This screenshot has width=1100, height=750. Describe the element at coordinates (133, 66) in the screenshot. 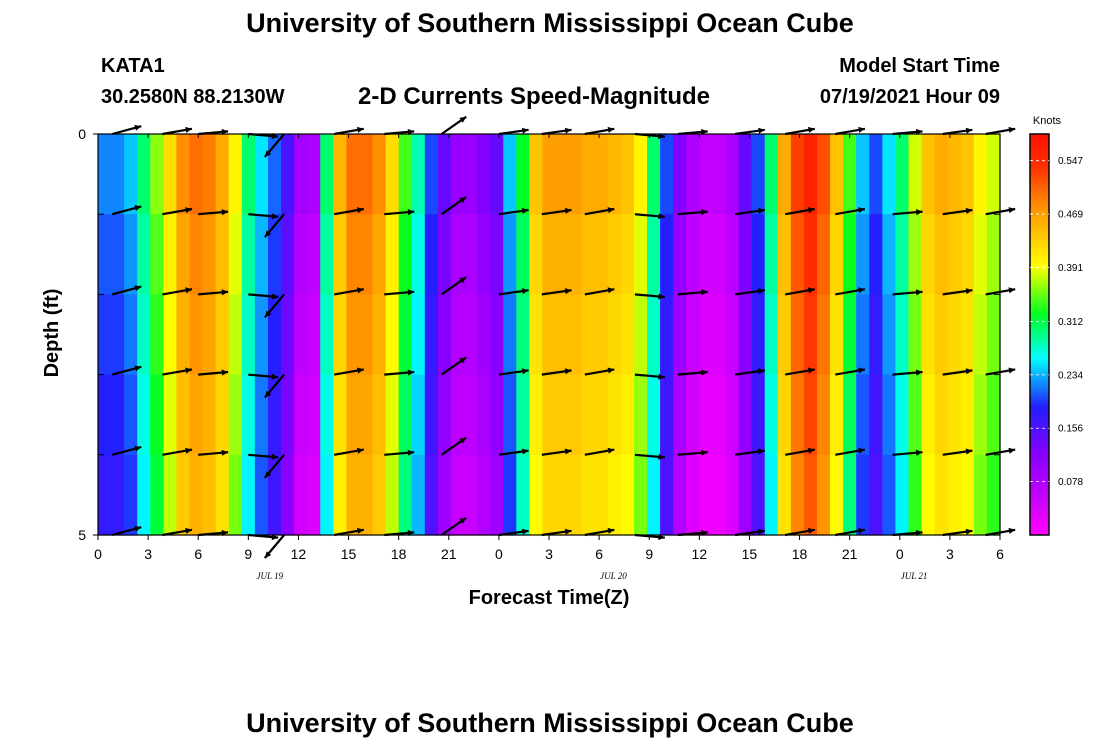

I see `station-id: KATA1` at that location.